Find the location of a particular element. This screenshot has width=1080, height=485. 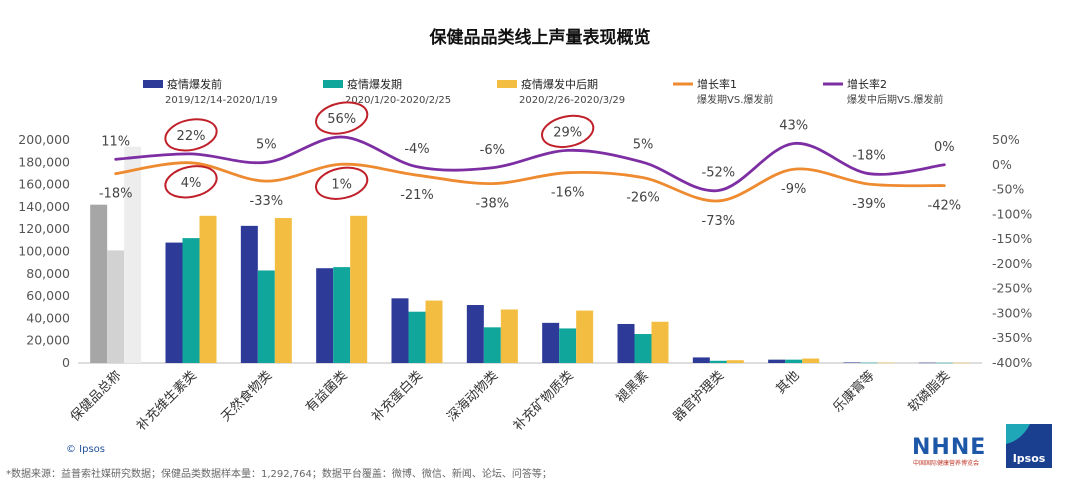

category-label: 补充蛋白类 is located at coordinates (397, 396).